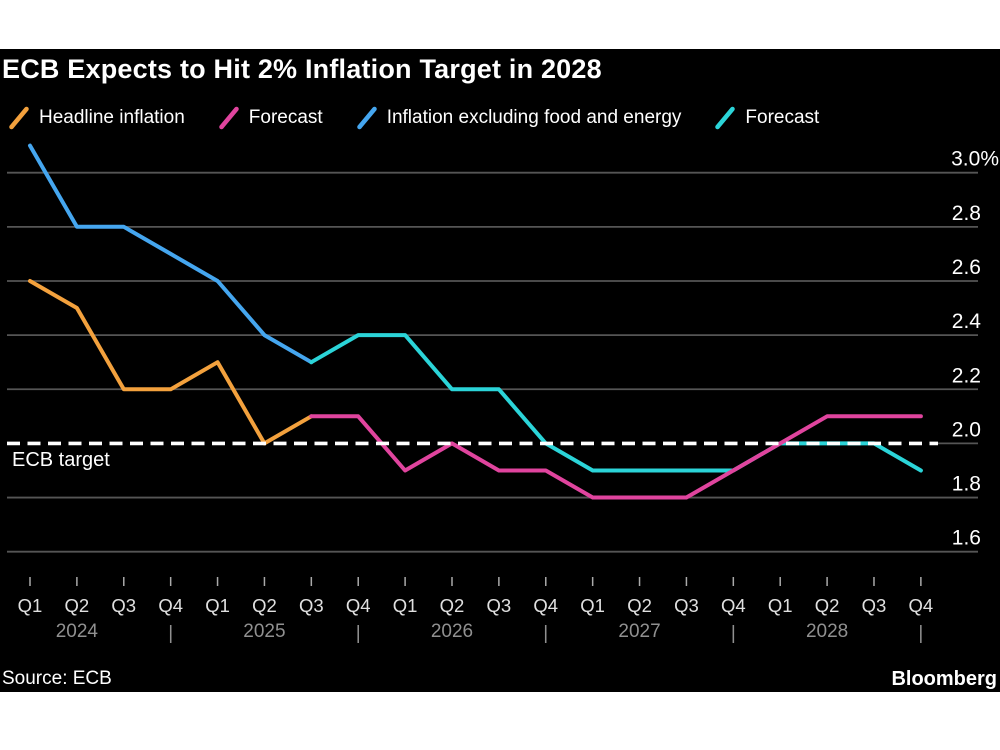 The image size is (1000, 750). Describe the element at coordinates (944, 678) in the screenshot. I see `bloomberg-logo: Bloomberg` at that location.